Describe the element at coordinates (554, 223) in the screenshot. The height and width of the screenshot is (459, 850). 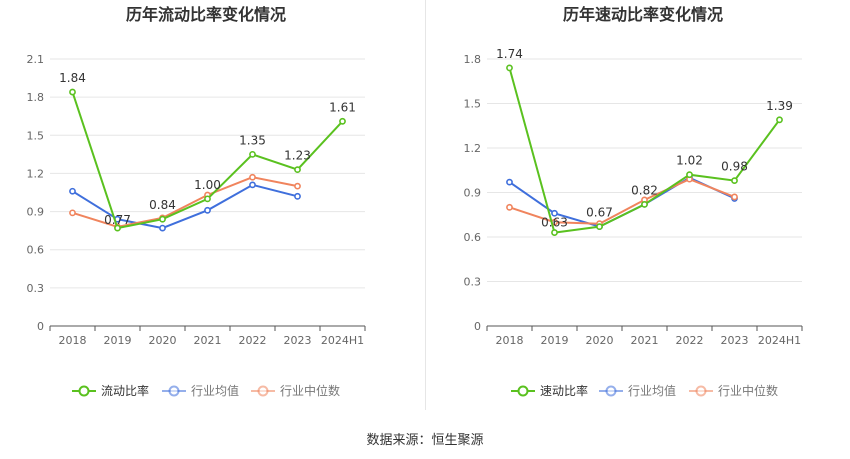
I see `data-label: 0.63` at that location.